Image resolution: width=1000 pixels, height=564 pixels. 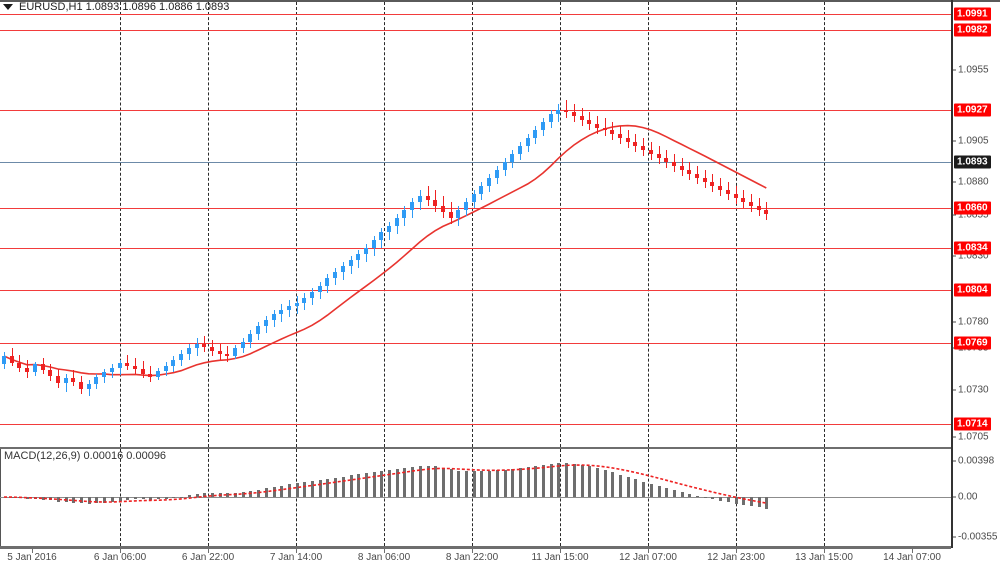 What do you see at coordinates (8, 7) in the screenshot?
I see `dropdown-triangle-icon` at bounding box center [8, 7].